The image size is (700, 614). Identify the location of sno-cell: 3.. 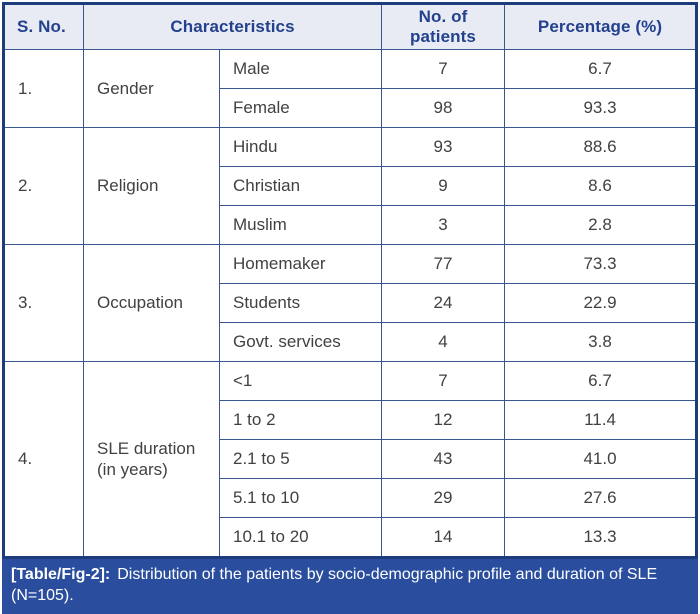
(43, 303).